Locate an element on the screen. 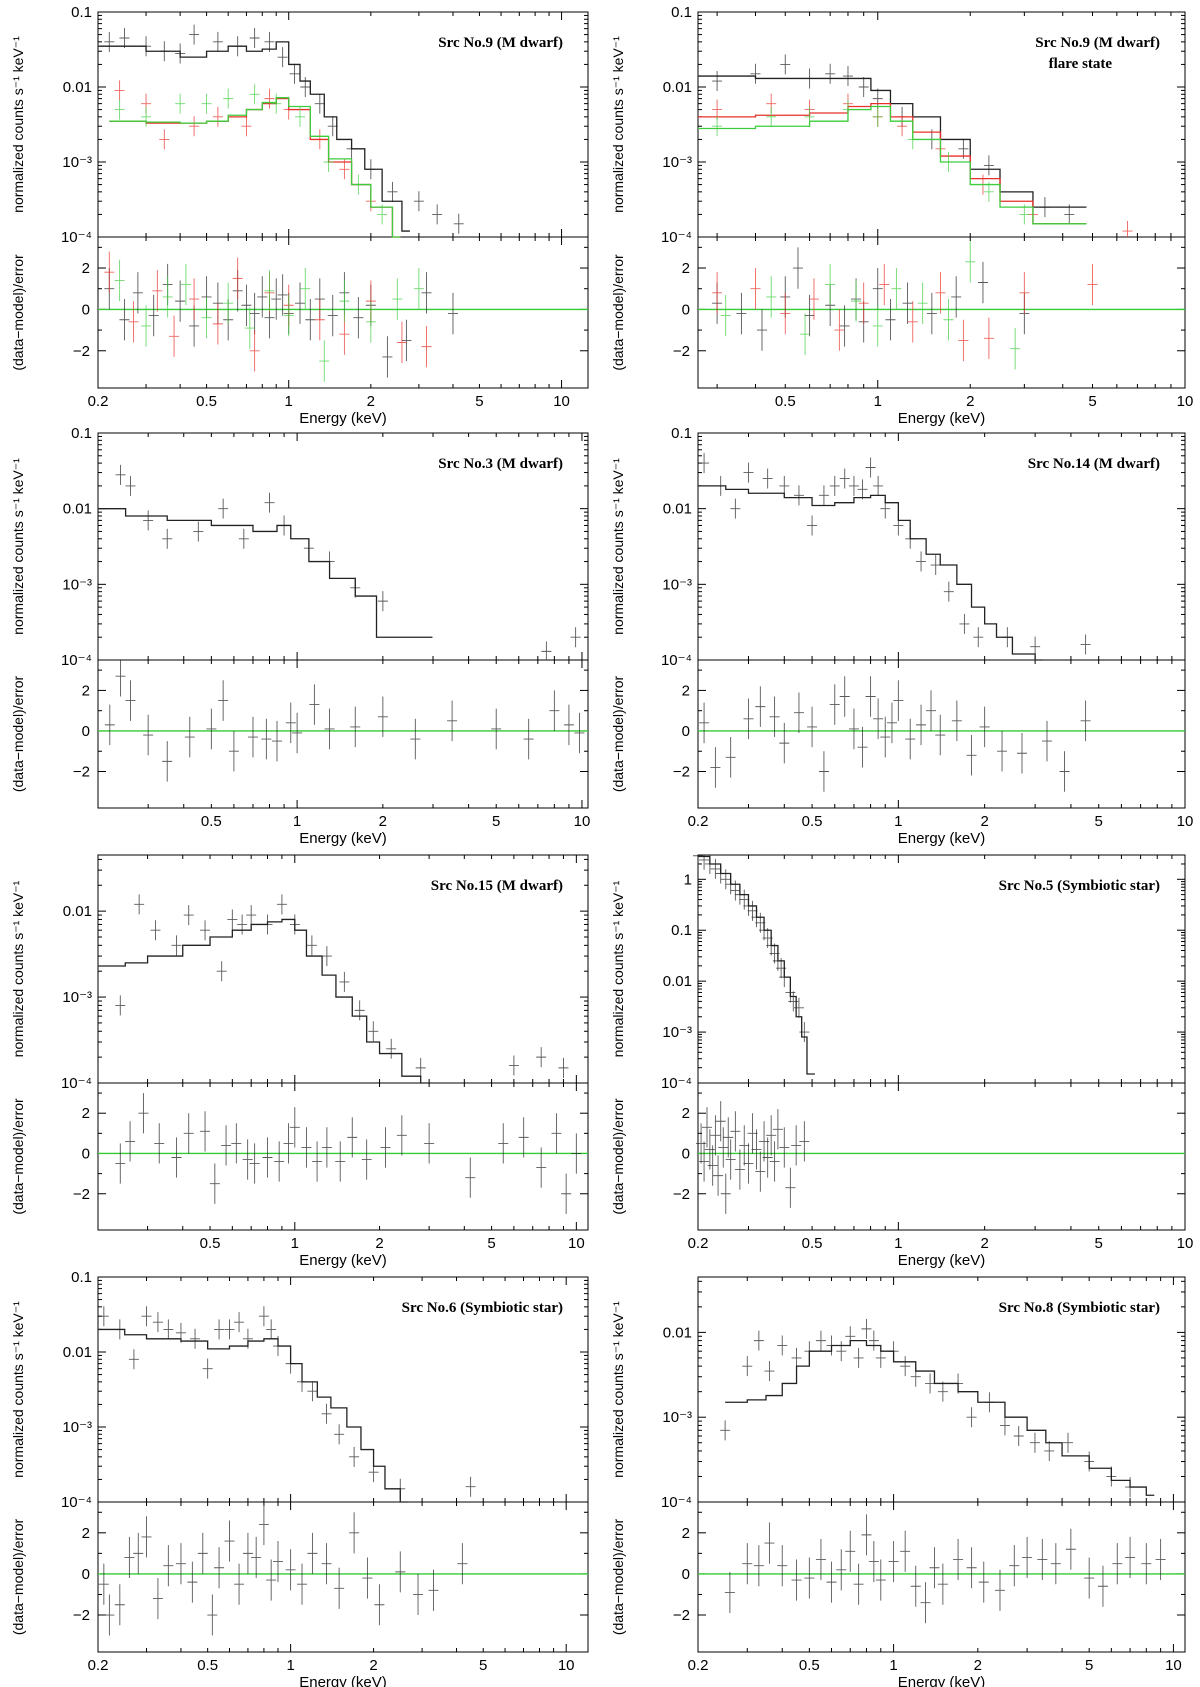 The width and height of the screenshot is (1200, 1687). y-tick-label: 0.1 is located at coordinates (681, 12).